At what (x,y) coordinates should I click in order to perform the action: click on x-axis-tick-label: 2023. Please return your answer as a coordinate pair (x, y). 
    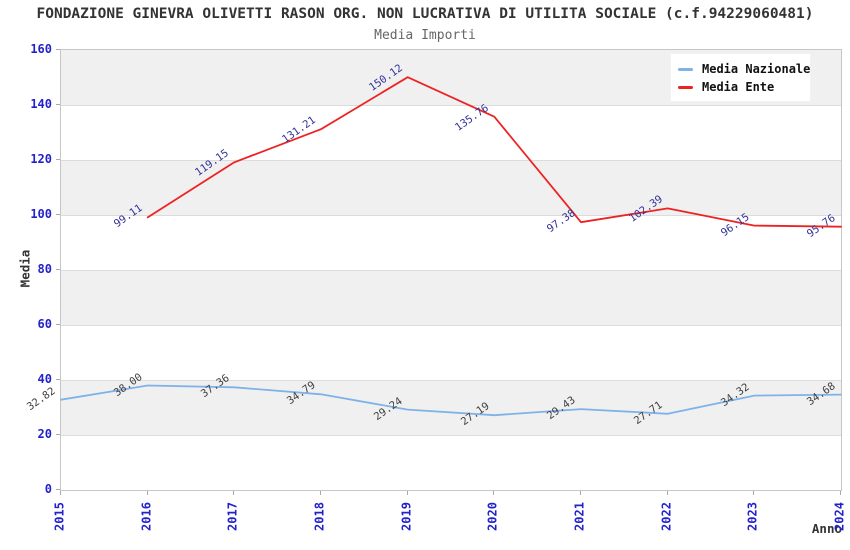
    Looking at the image, I should click on (752, 516).